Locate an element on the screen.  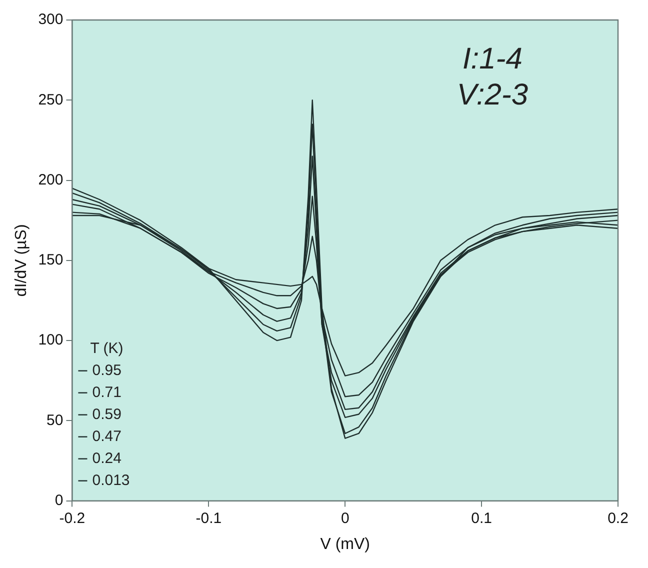
y-tick-label: 0 is located at coordinates (59, 500).